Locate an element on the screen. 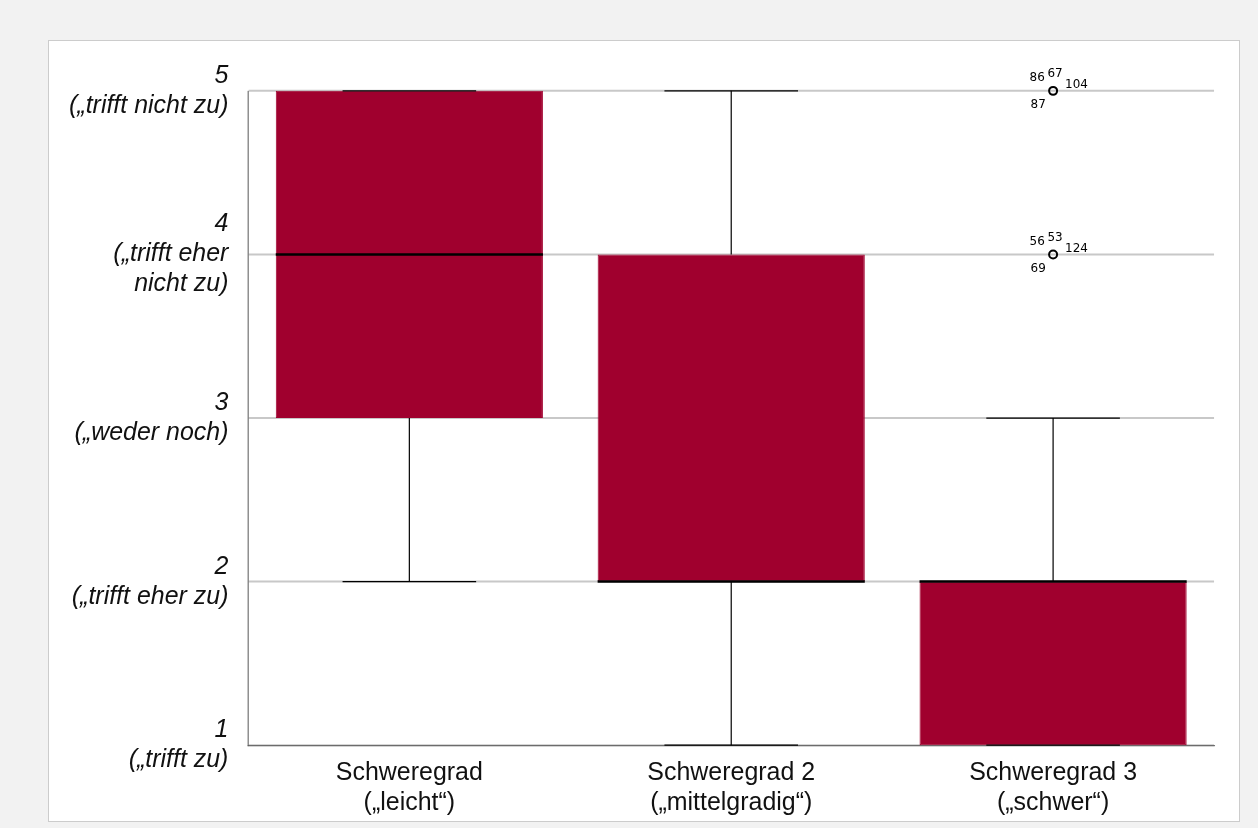 This screenshot has width=1258, height=828. x-tick-label: Schweregrad („leicht“) is located at coordinates (409, 786).